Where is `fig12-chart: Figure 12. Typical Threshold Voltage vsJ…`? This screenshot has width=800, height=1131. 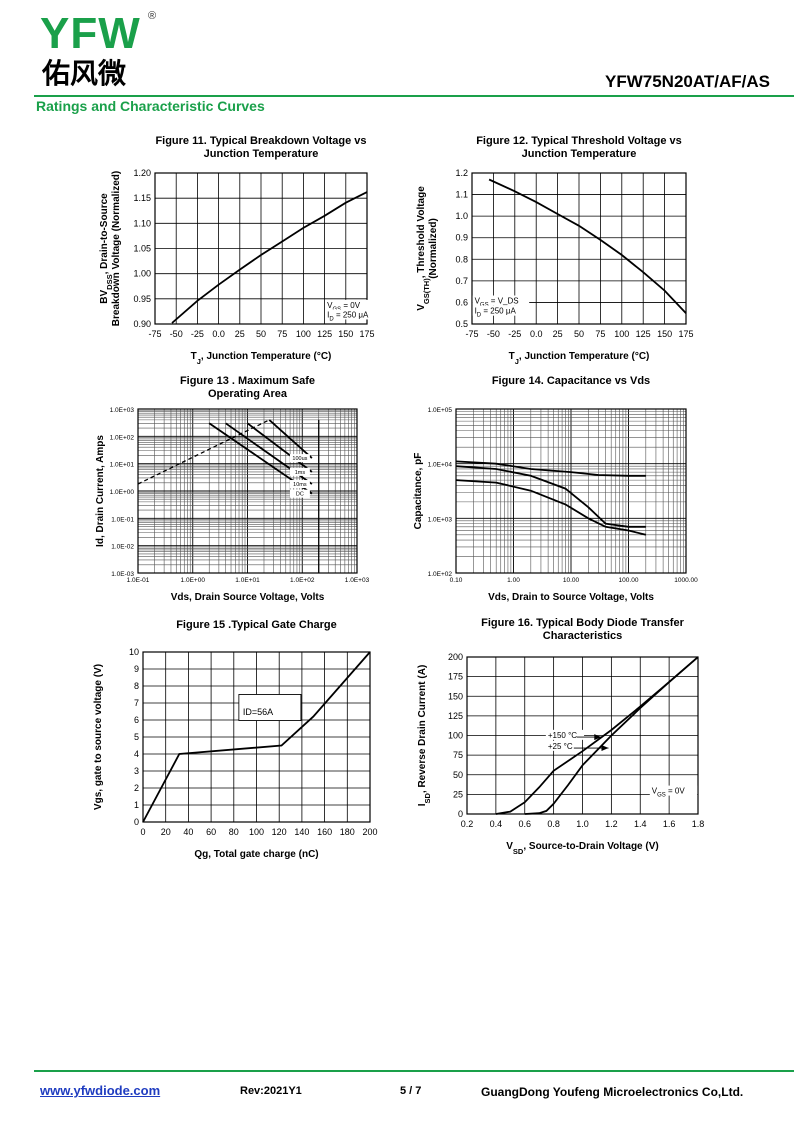 fig12-chart: Figure 12. Typical Threshold Voltage vsJ… is located at coordinates (555, 250).